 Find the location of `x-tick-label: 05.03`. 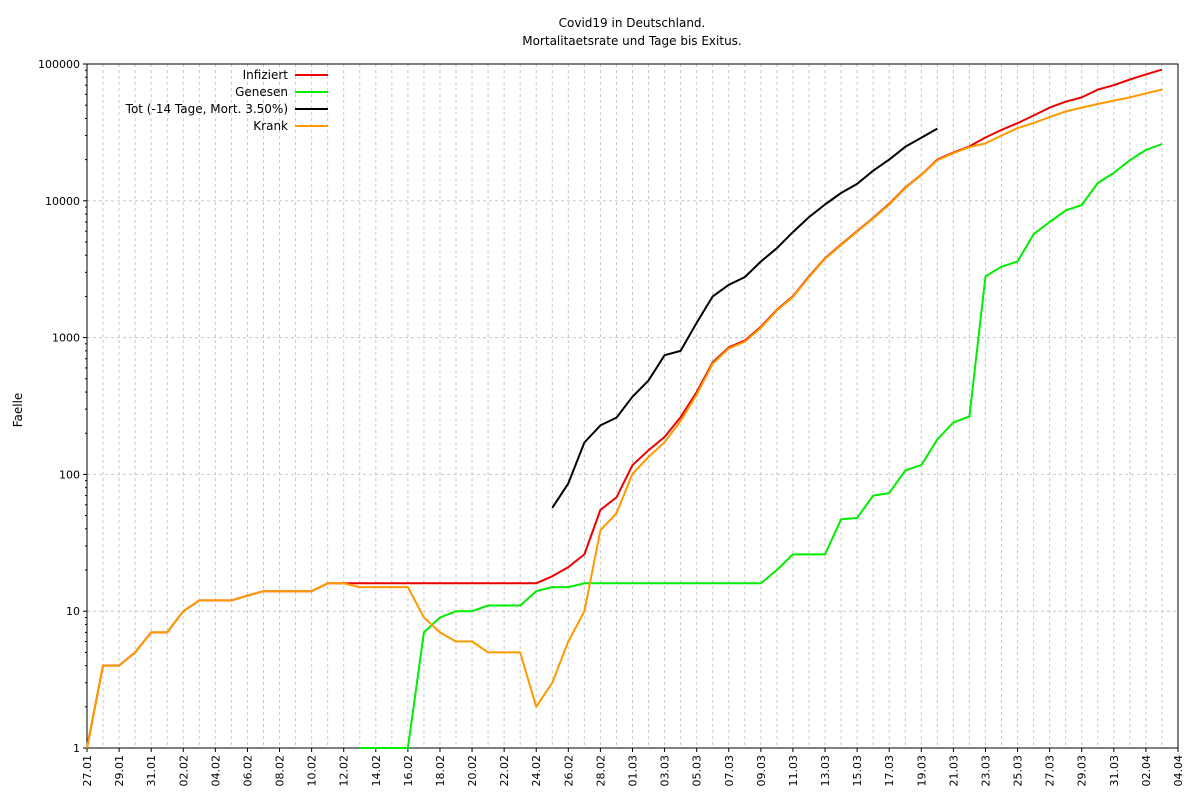

x-tick-label: 05.03 is located at coordinates (697, 771).